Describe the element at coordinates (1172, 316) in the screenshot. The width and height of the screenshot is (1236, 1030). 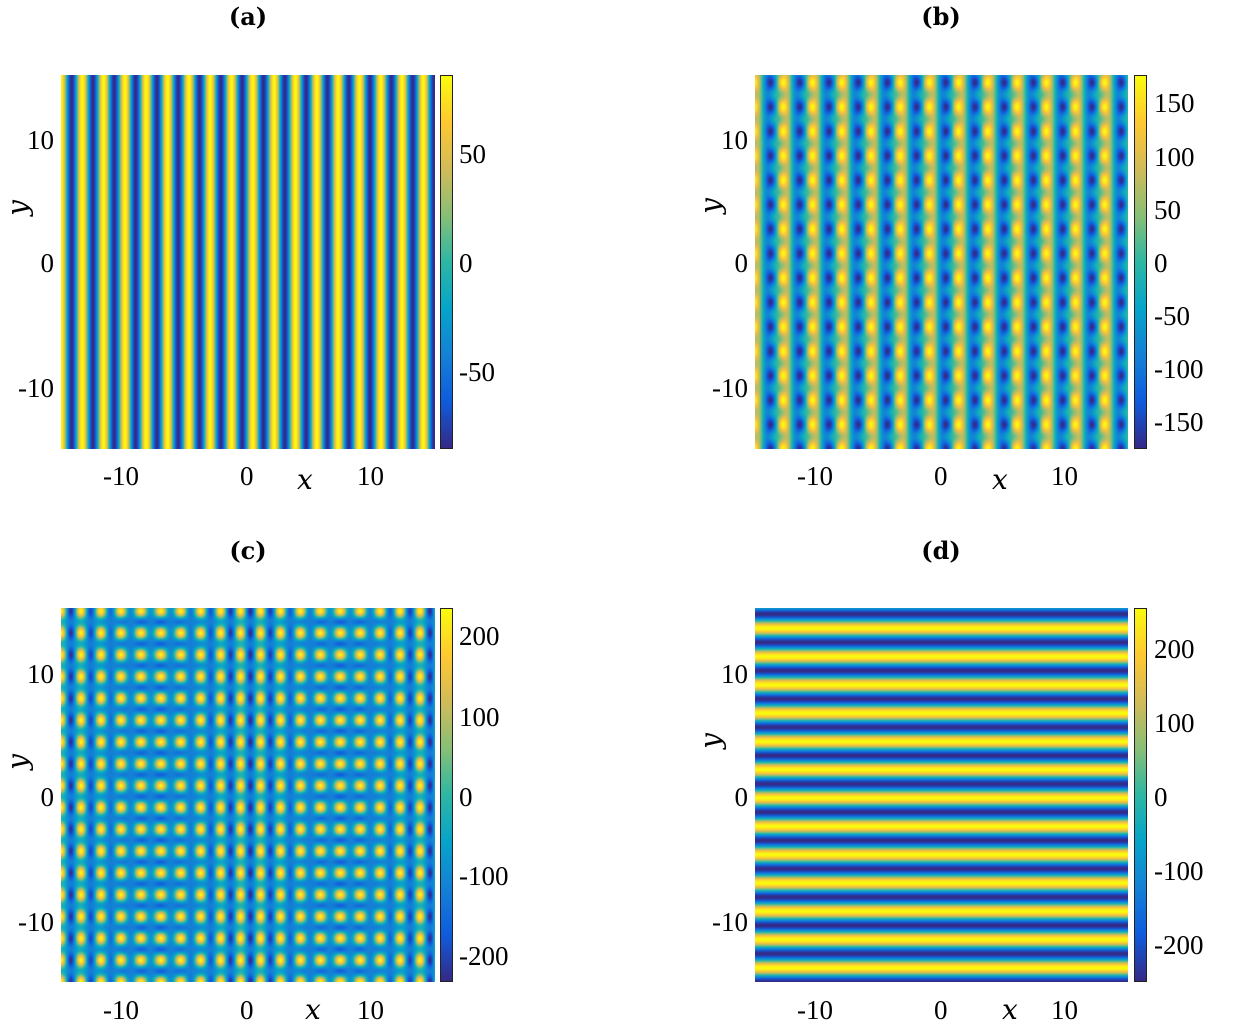
I see `cbar-tick-b-4: -50` at that location.